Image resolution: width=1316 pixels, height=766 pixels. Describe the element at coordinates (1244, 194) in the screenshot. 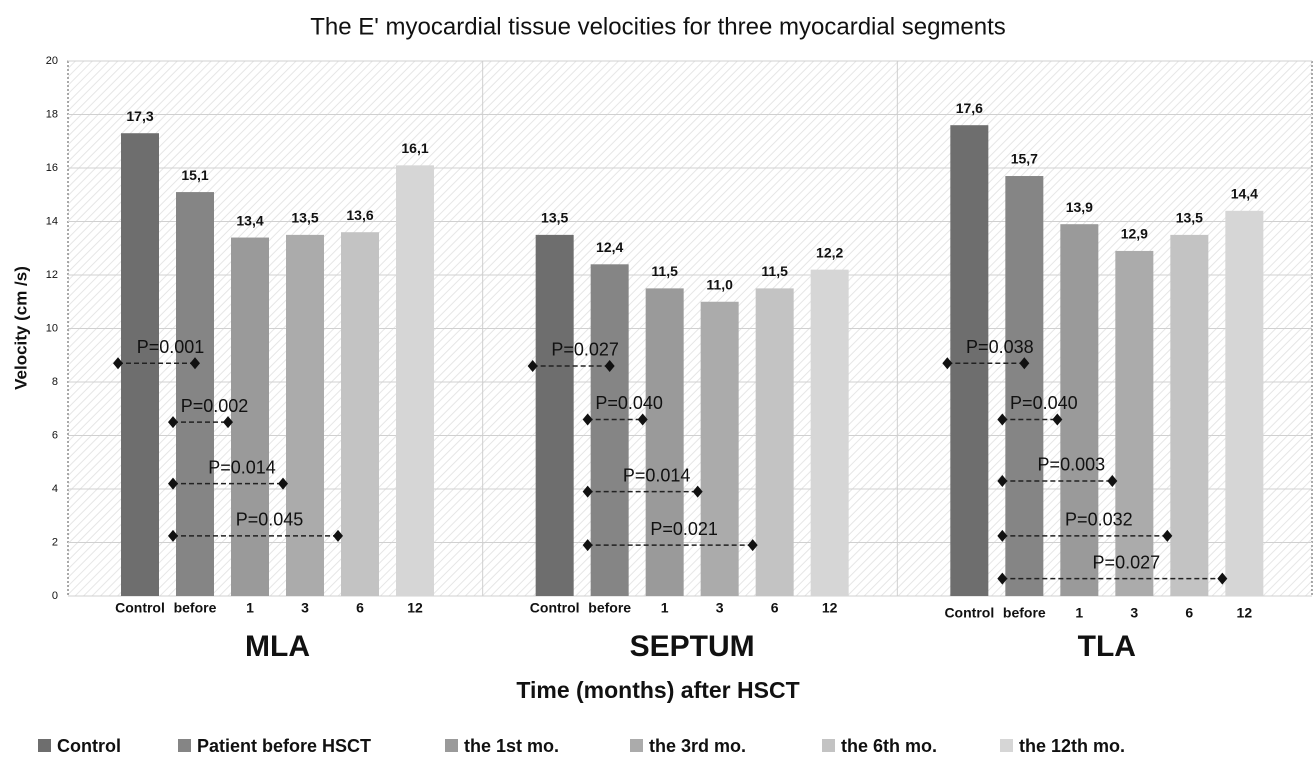

I see `value-label: 14,4` at that location.